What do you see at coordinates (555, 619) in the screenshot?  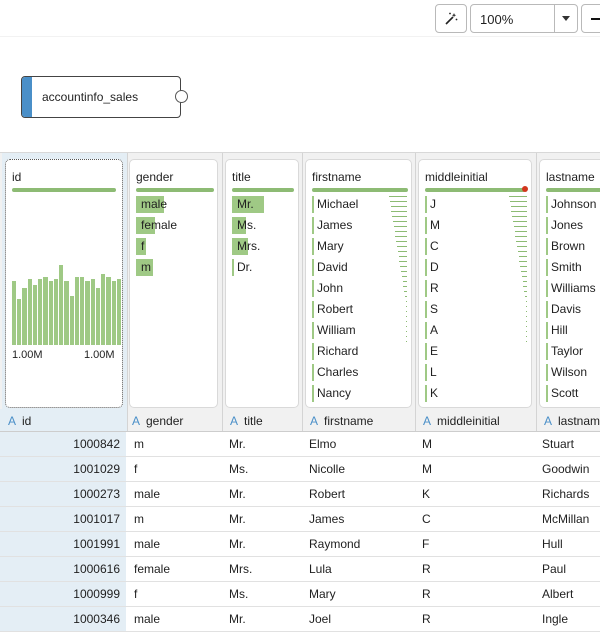 I see `cell-lastname: Ingle` at bounding box center [555, 619].